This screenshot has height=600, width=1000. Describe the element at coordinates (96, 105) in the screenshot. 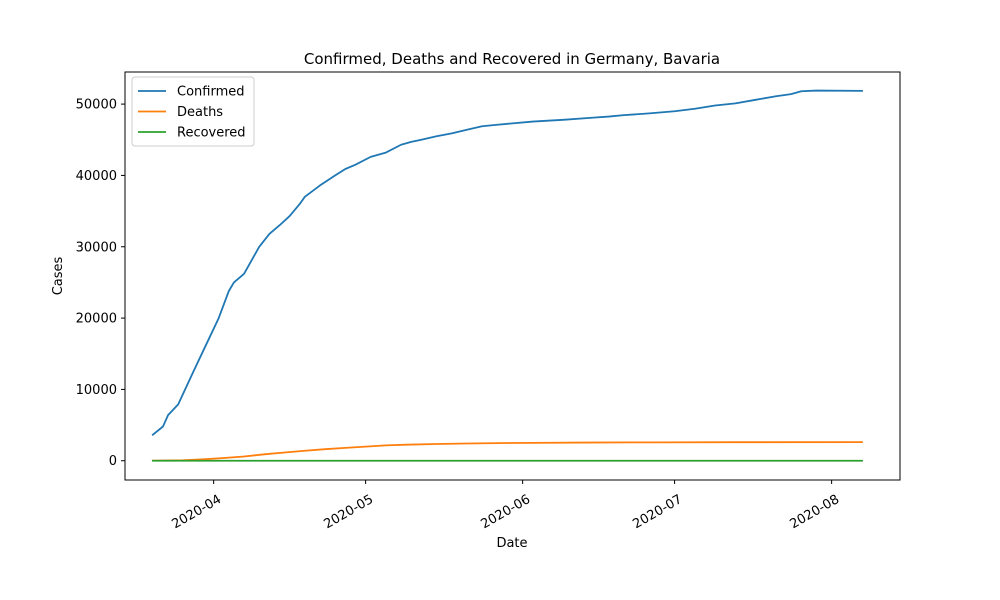

I see `y-tick-label: 50000` at that location.